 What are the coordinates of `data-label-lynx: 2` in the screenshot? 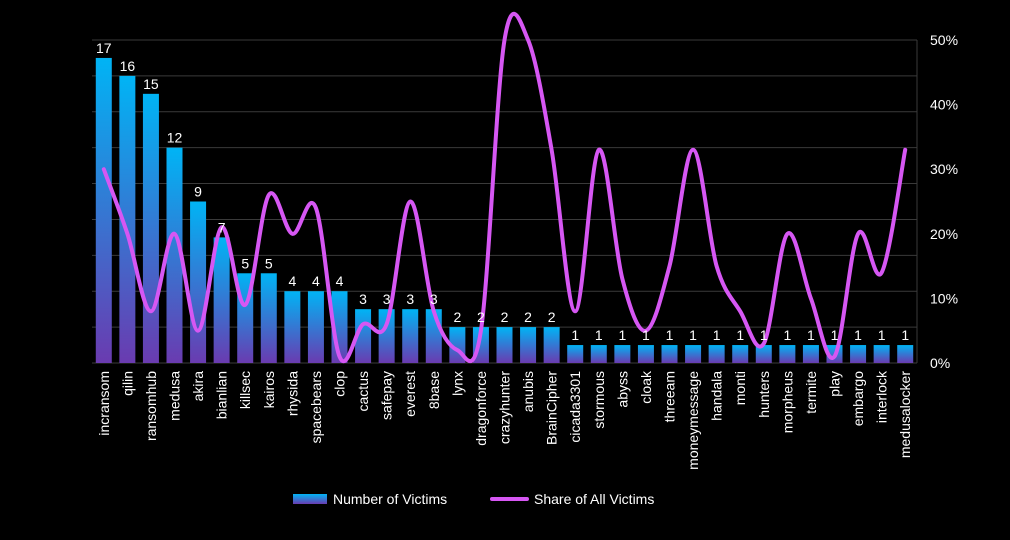 It's located at (457, 317).